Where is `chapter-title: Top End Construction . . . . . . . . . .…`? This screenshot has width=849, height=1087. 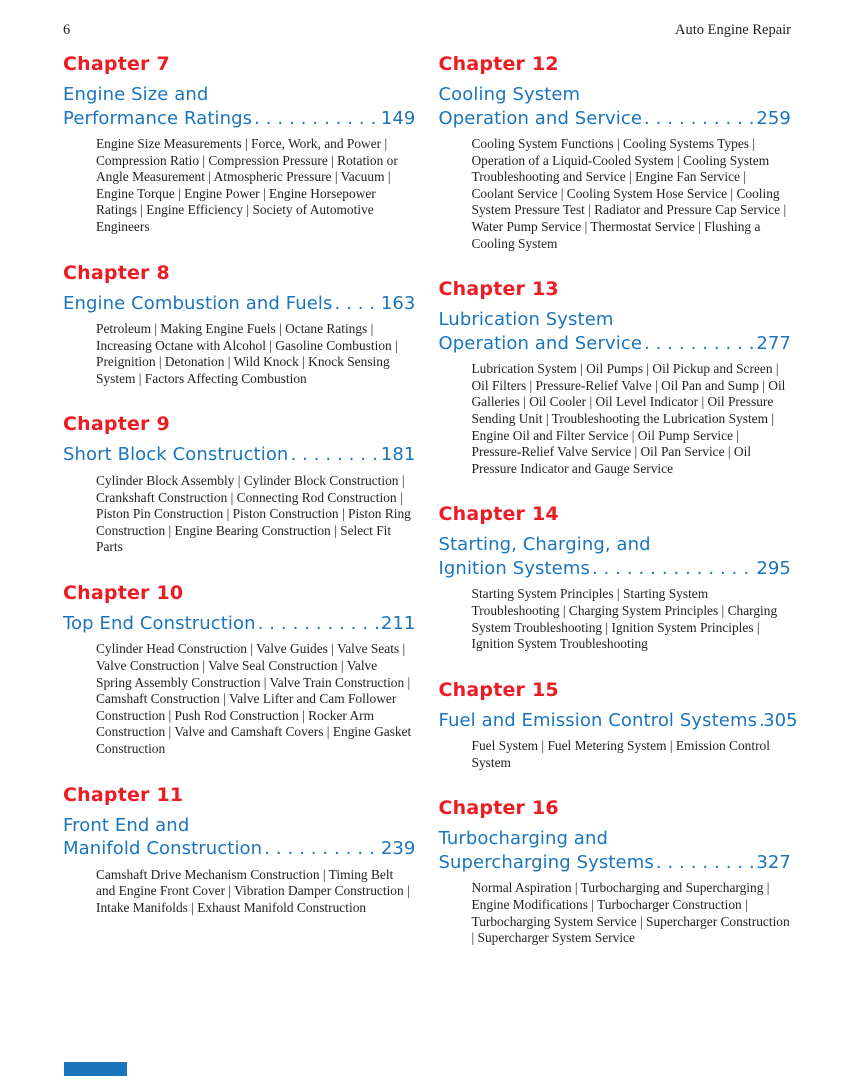
chapter-title: Top End Construction . . . . . . . . . .… is located at coordinates (239, 624).